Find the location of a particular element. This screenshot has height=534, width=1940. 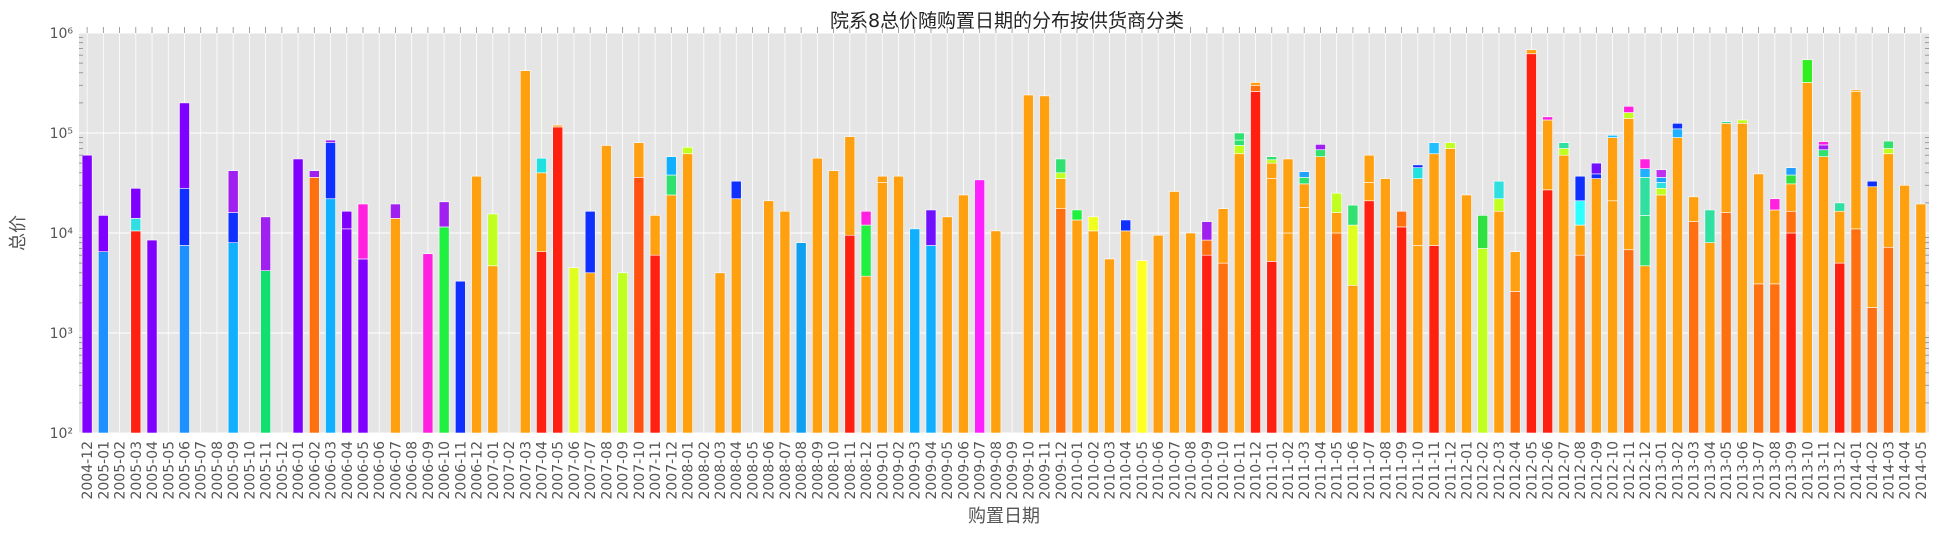

x-tick-label: 2006-09 is located at coordinates (429, 470).